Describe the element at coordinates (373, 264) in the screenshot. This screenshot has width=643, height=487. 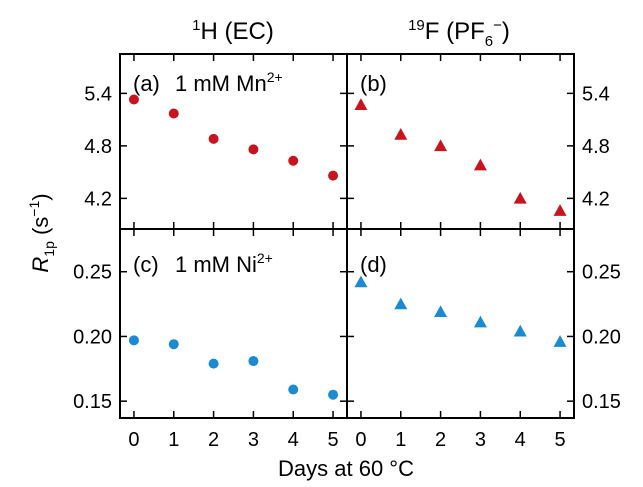
I see `panel-label-d: (d)` at that location.